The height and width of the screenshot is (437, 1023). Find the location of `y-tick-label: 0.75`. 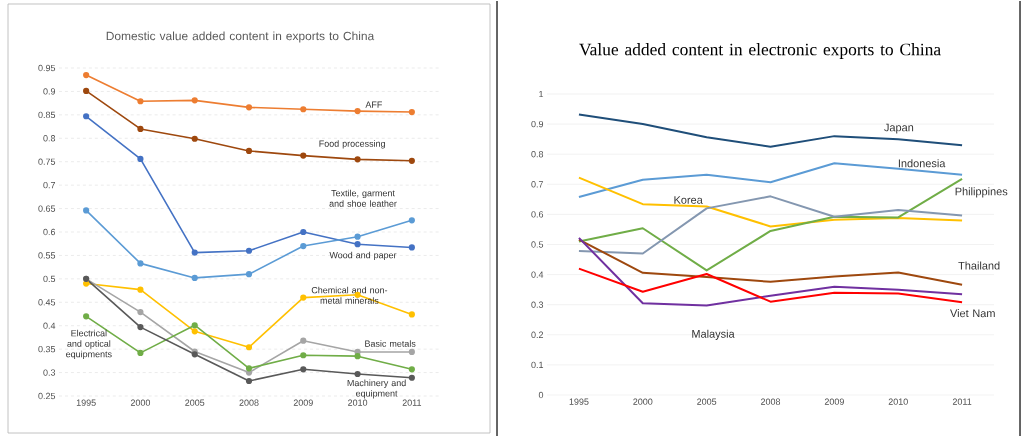

y-tick-label: 0.75 is located at coordinates (47, 161).